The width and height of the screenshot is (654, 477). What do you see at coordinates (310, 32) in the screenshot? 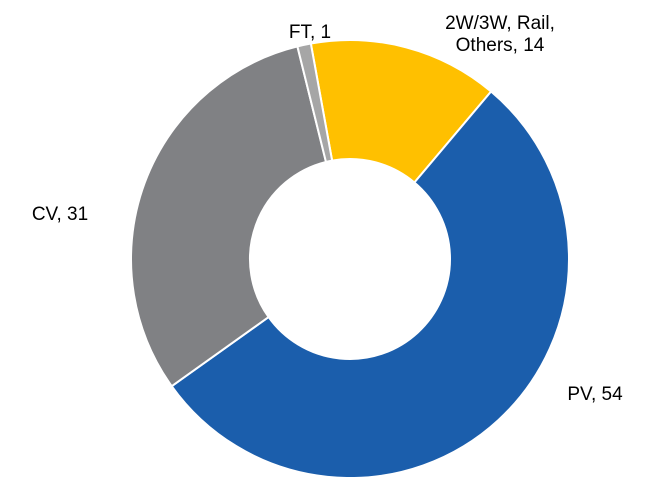
I see `data-label: FT, 1` at bounding box center [310, 32].